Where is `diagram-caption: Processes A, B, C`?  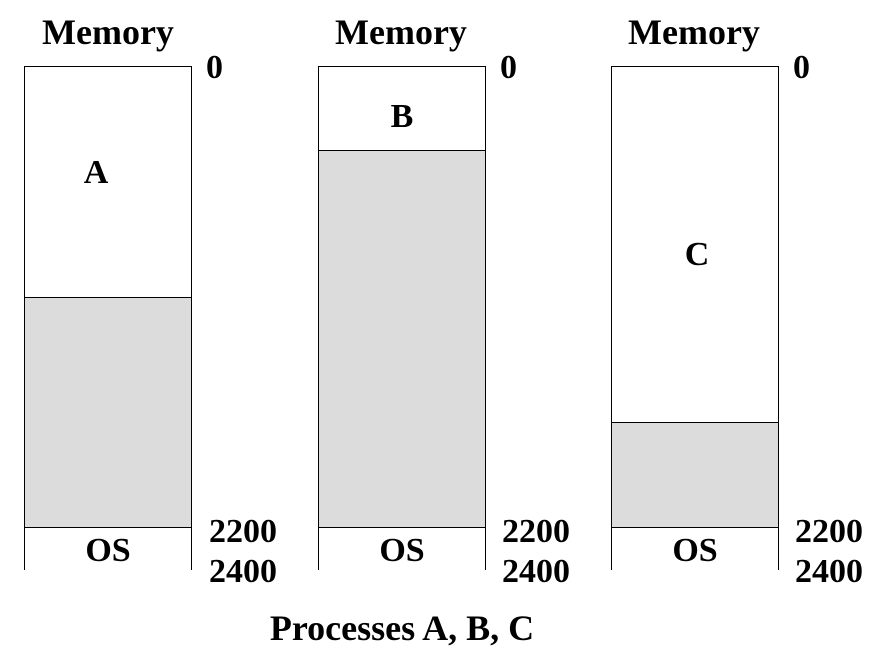 diagram-caption: Processes A, B, C is located at coordinates (402, 628).